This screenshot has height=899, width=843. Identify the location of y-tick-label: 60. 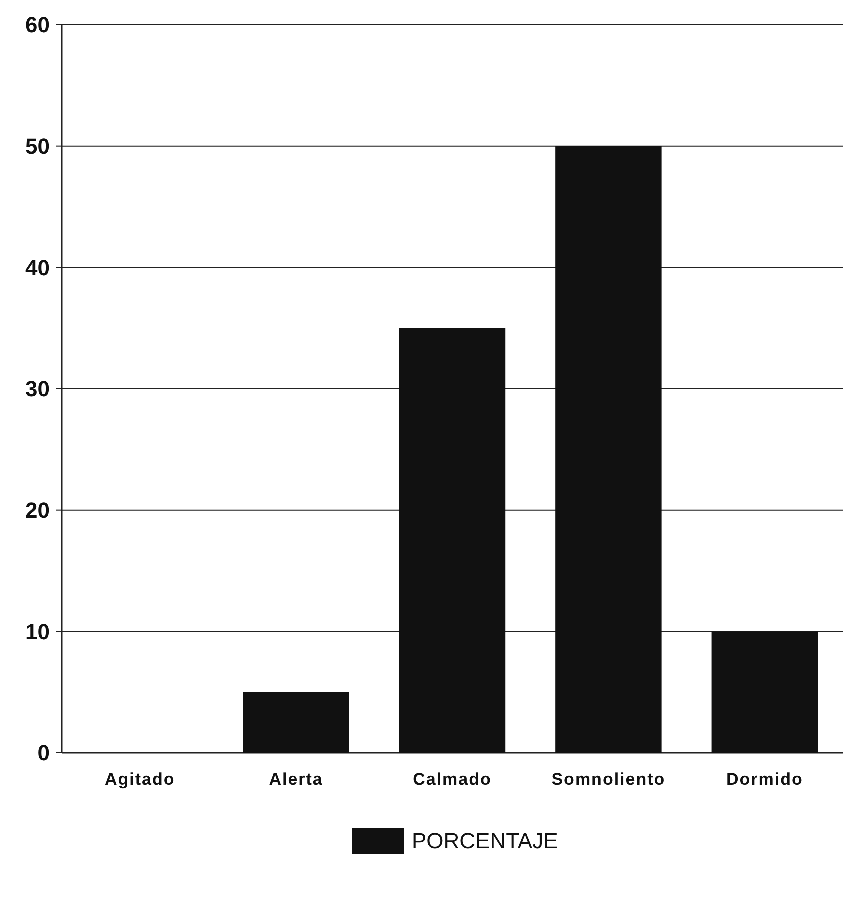
(38, 25).